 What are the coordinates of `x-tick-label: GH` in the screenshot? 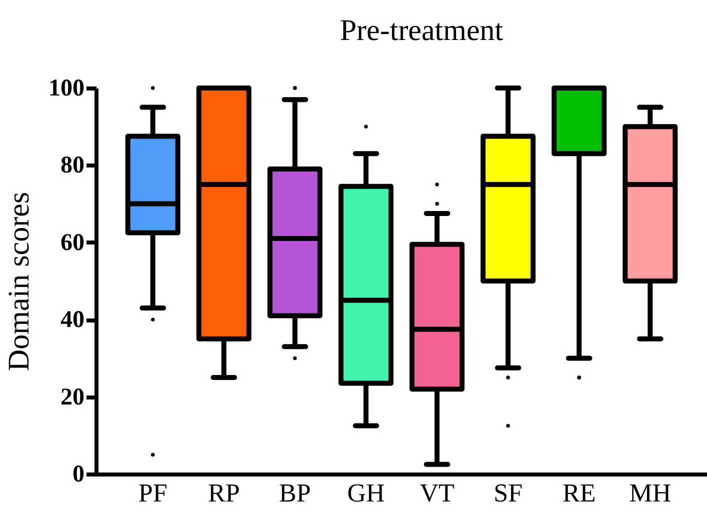 It's located at (366, 493).